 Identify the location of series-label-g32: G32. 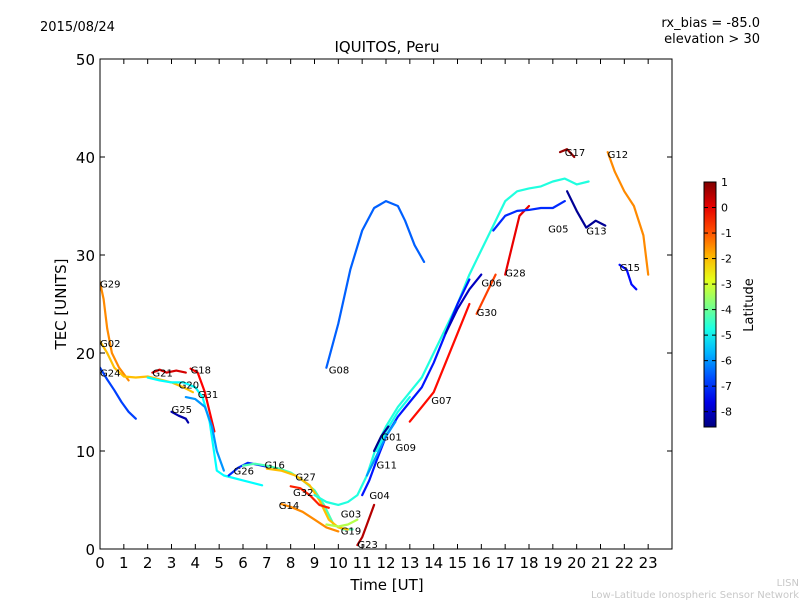
(303, 493).